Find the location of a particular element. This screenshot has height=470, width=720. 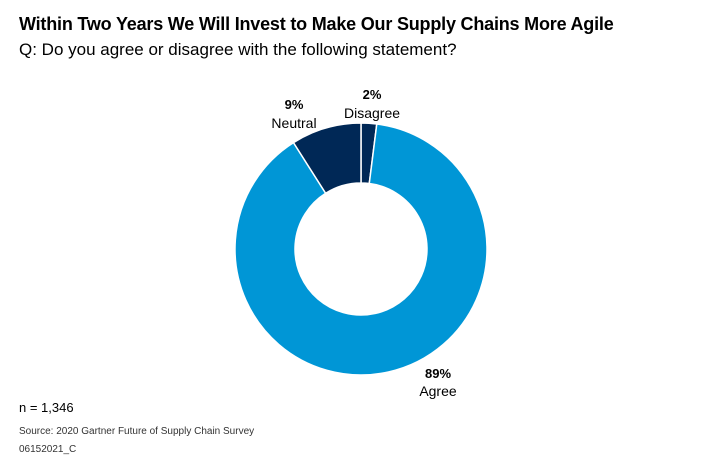

slice-value-label-neutral: 9% is located at coordinates (294, 104).